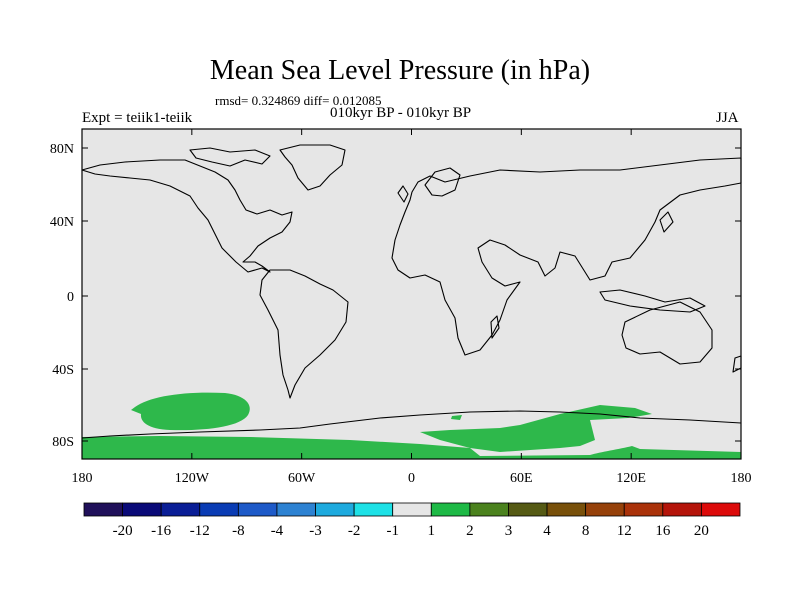 Image resolution: width=800 pixels, height=600 pixels. What do you see at coordinates (470, 531) in the screenshot?
I see `colorbar-label: 2` at bounding box center [470, 531].